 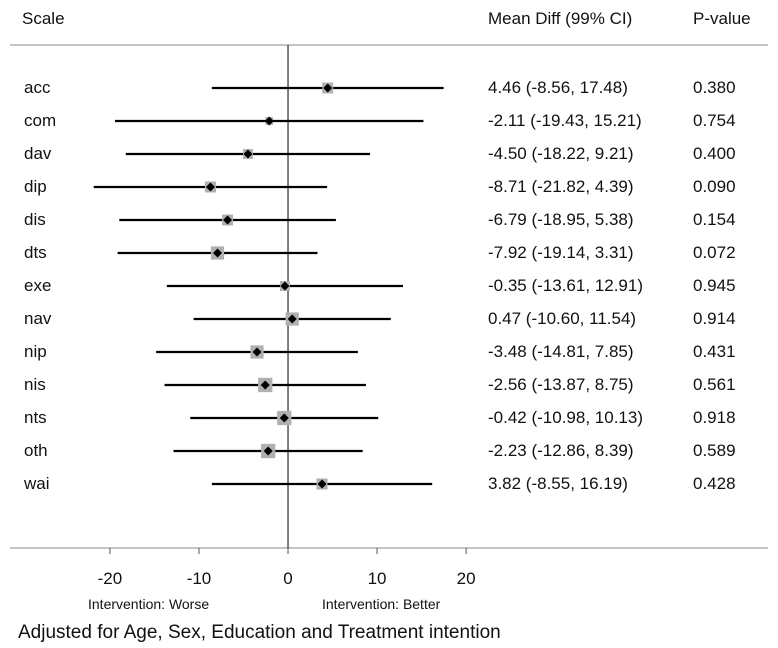 What do you see at coordinates (565, 120) in the screenshot?
I see `row-mean-diff: -2.11 (-19.43, 15.21)` at bounding box center [565, 120].